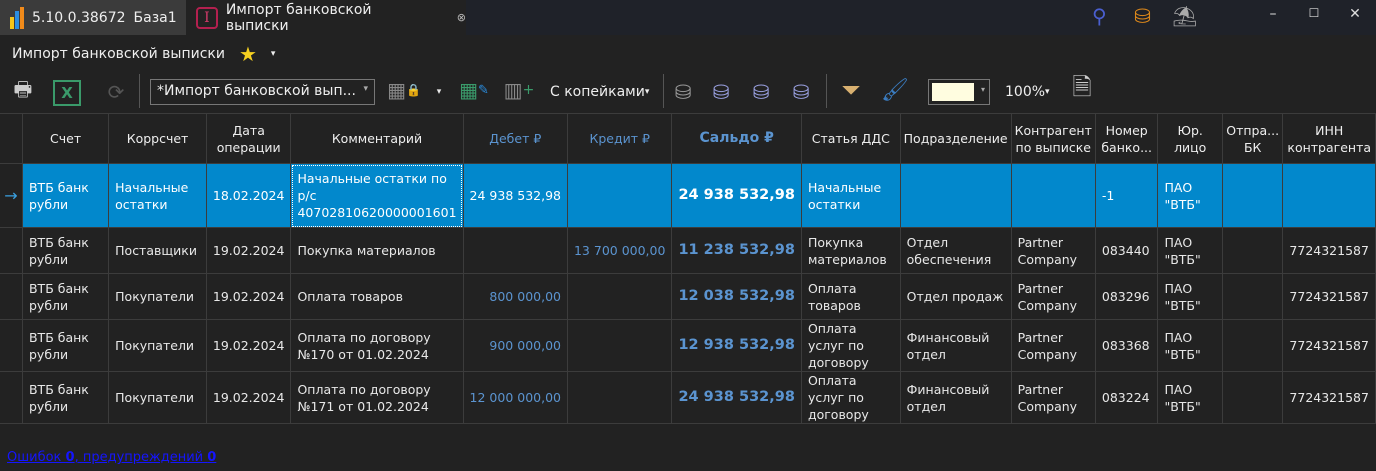 The width and height of the screenshot is (1376, 471). Describe the element at coordinates (1273, 14) in the screenshot. I see `minimize-button: –` at that location.